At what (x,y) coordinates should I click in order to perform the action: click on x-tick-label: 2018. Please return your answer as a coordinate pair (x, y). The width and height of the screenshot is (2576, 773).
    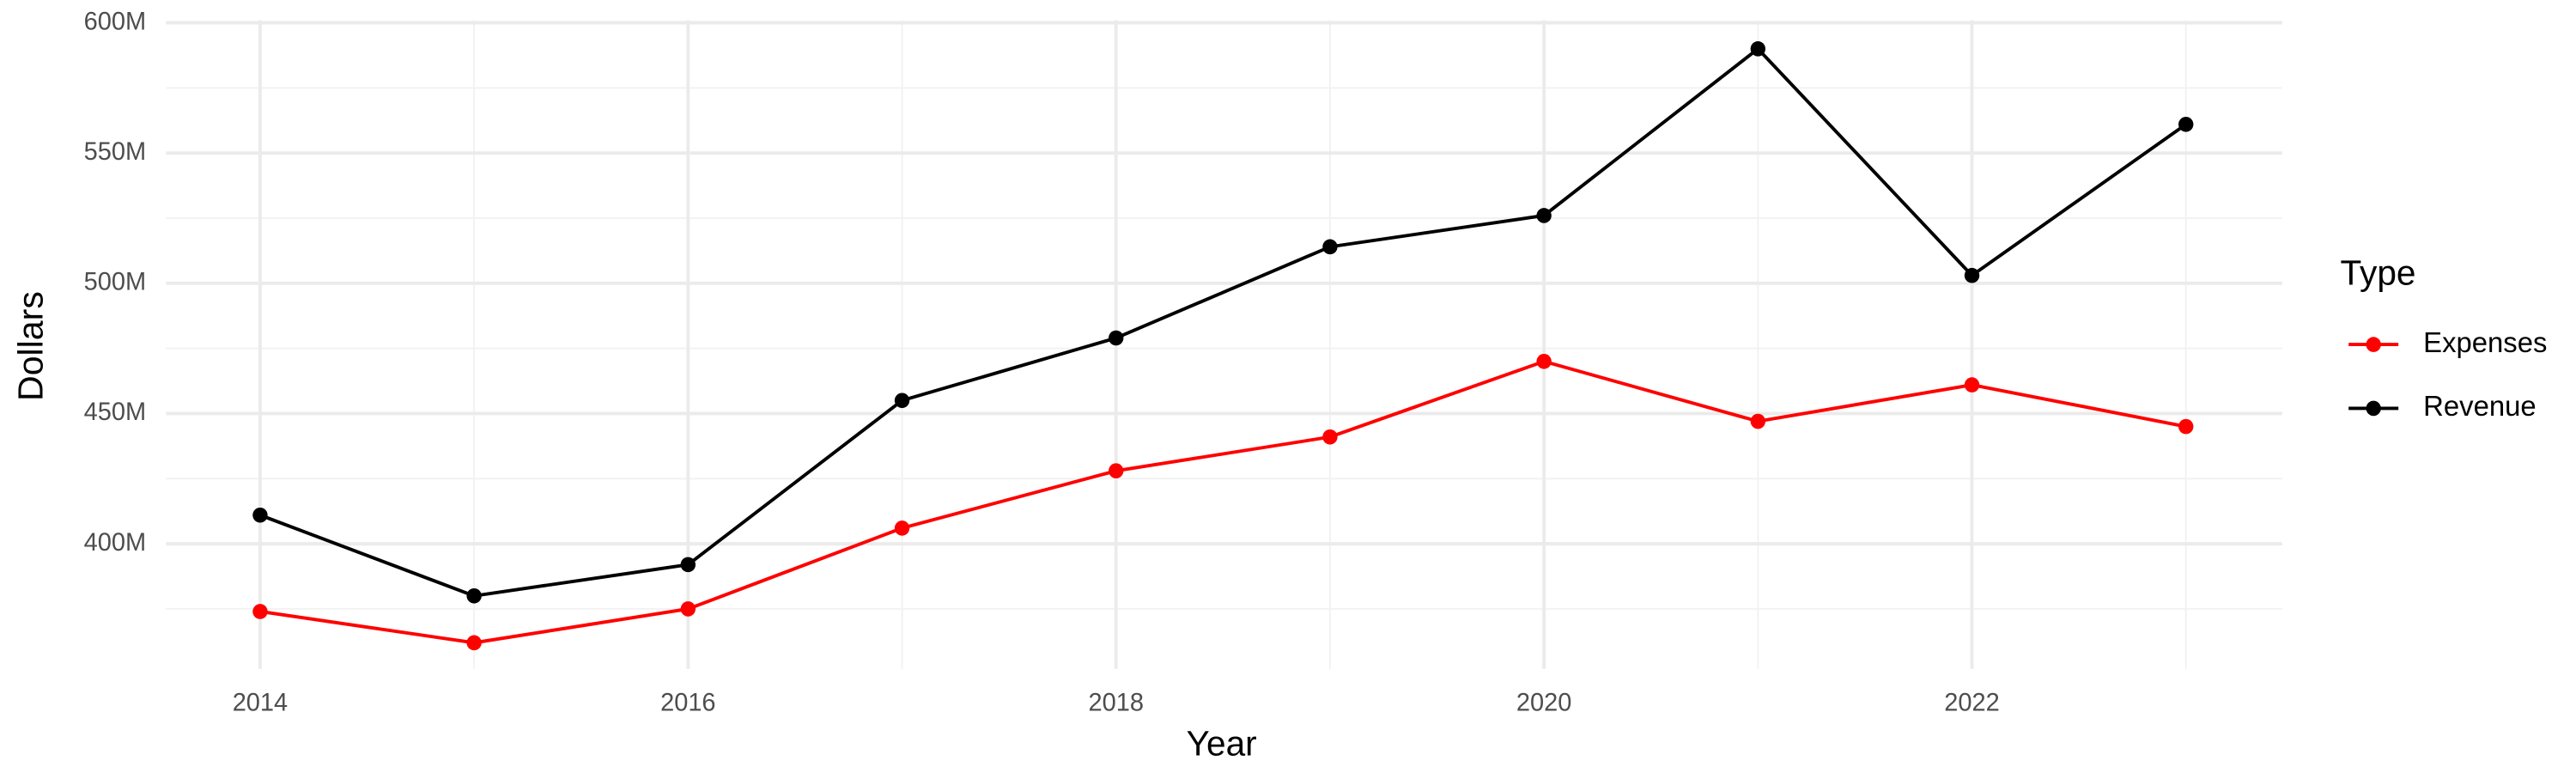
    Looking at the image, I should click on (1115, 702).